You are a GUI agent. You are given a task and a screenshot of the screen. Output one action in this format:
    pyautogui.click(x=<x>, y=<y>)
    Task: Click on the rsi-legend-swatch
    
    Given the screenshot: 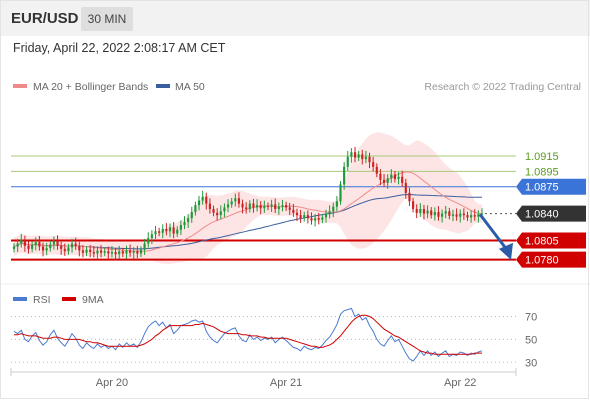 What is the action you would take?
    pyautogui.click(x=20, y=299)
    